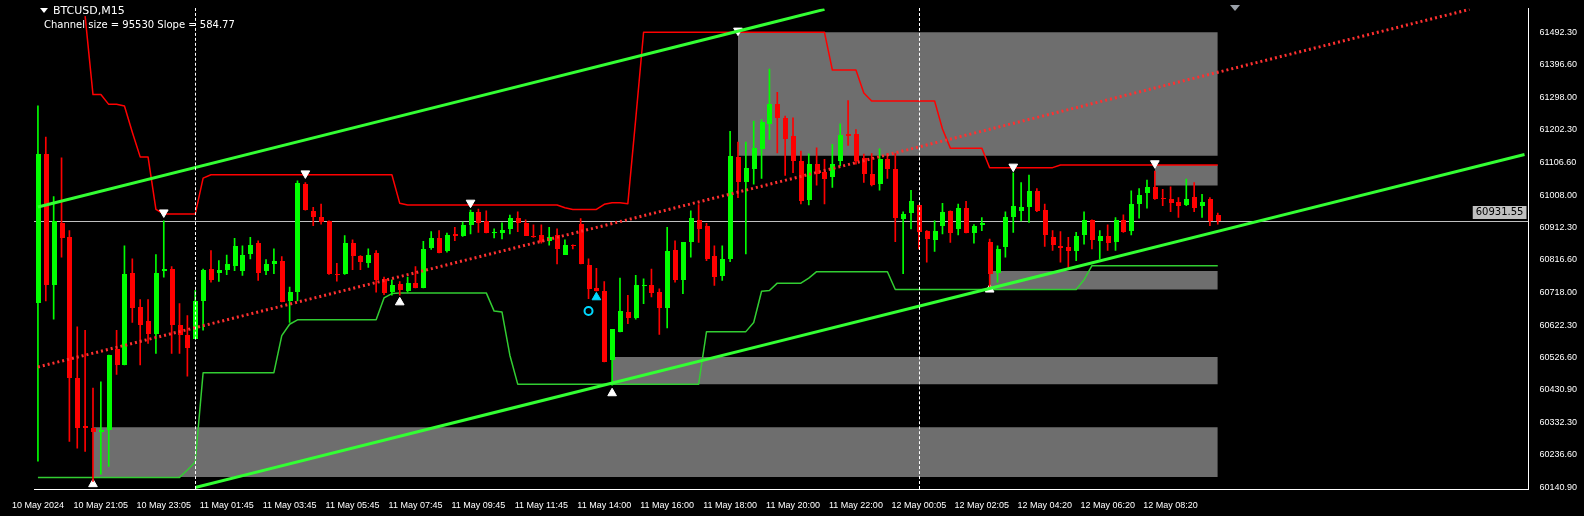 This screenshot has width=1584, height=516. I want to click on x-tick-label: 10 May 21:05, so click(101, 505).